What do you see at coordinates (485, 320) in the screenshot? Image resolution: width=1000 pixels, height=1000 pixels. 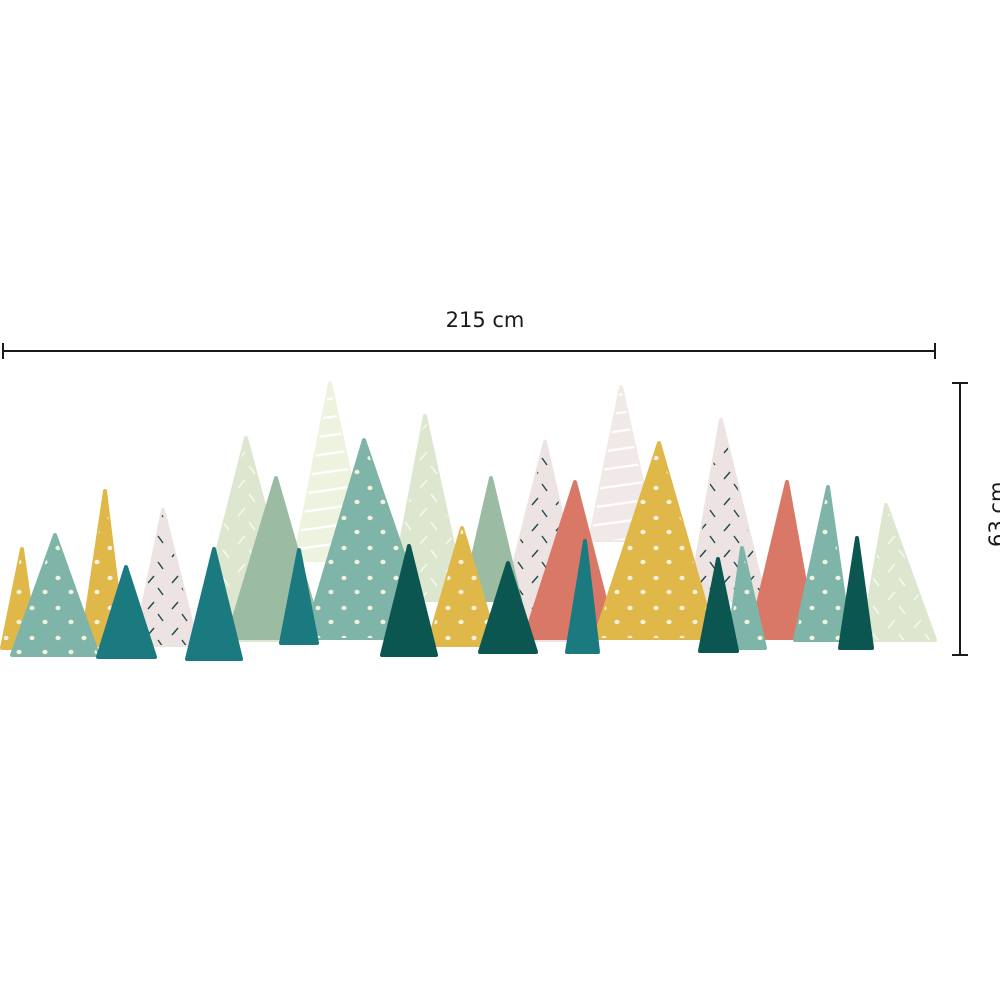 I see `width-label: 215 cm` at bounding box center [485, 320].